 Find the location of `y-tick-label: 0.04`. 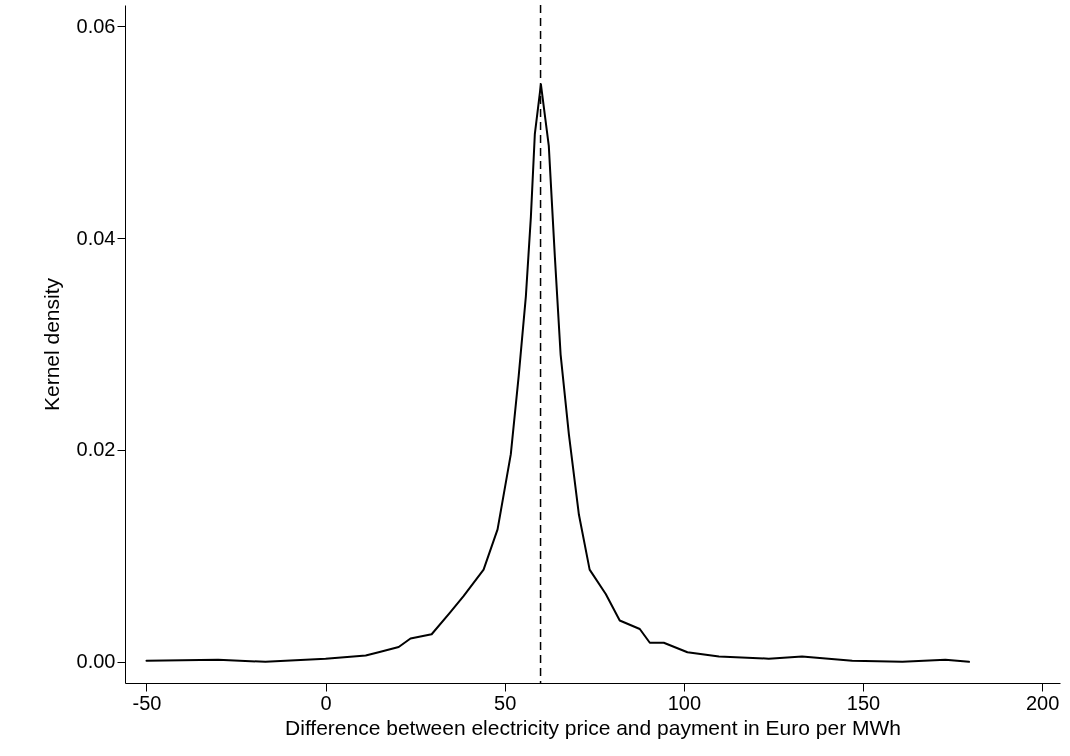

y-tick-label: 0.04 is located at coordinates (96, 237).